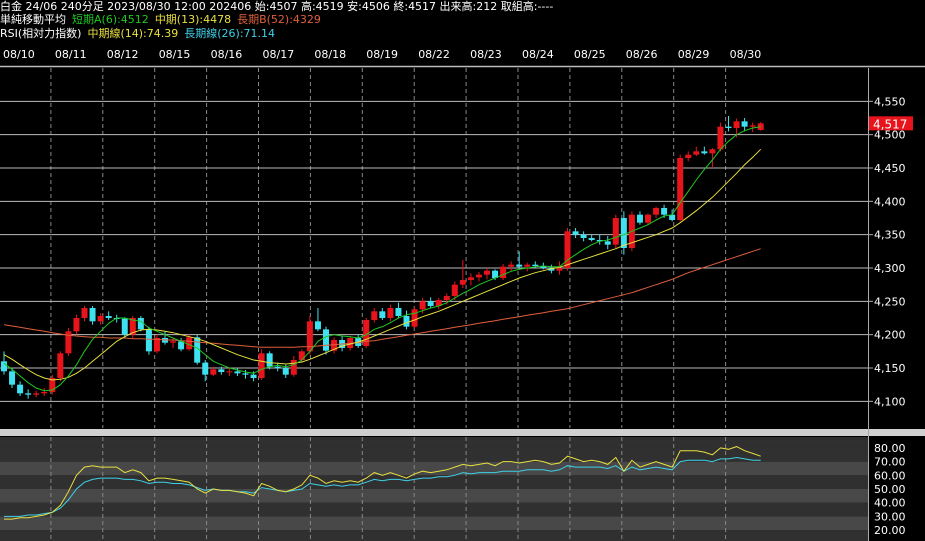 Image resolution: width=925 pixels, height=541 pixels. I want to click on price-tick-label: 4,350, so click(890, 235).